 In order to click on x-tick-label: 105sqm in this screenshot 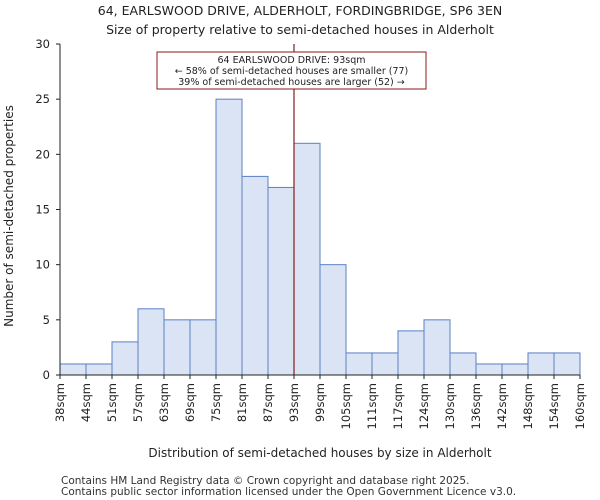, I will do `click(346, 406)`.